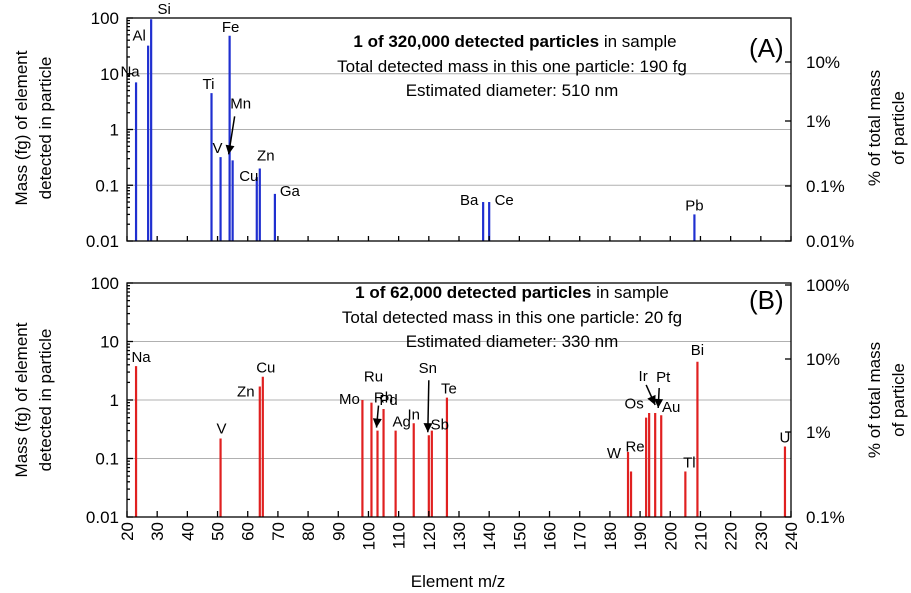 This screenshot has width=911, height=593. Describe the element at coordinates (105, 18) in the screenshot. I see `panel-a-ytick-label: 100` at that location.